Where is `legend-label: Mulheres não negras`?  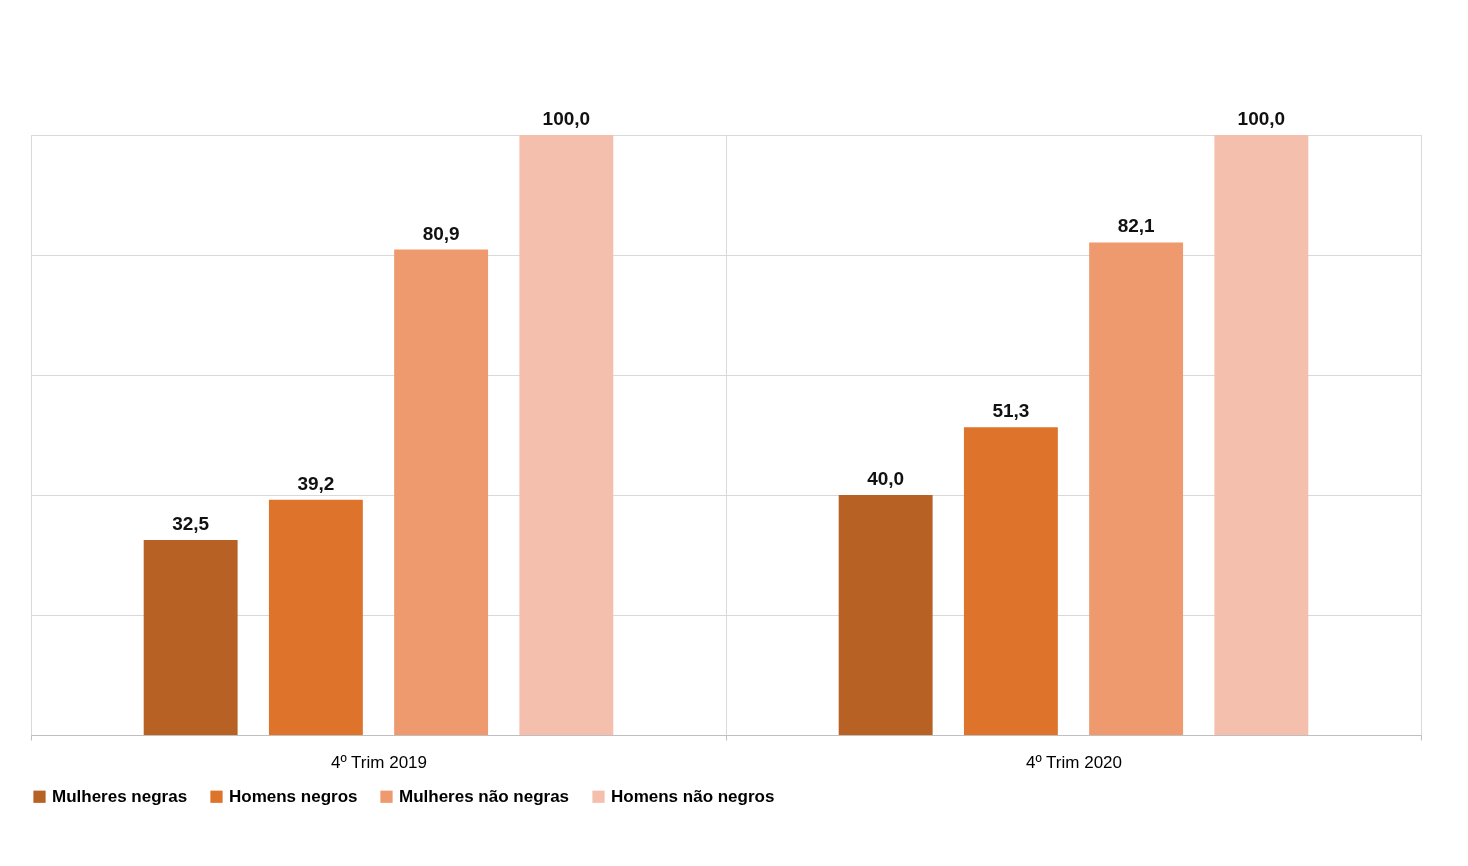
legend-label: Mulheres não negras is located at coordinates (484, 796).